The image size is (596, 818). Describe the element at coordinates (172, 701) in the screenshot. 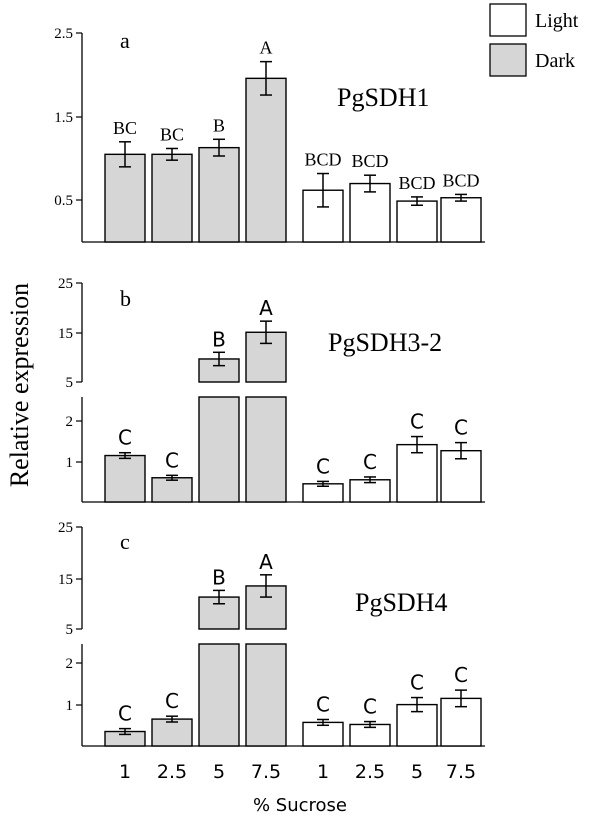

I see `sig-letter-c-1: C` at that location.